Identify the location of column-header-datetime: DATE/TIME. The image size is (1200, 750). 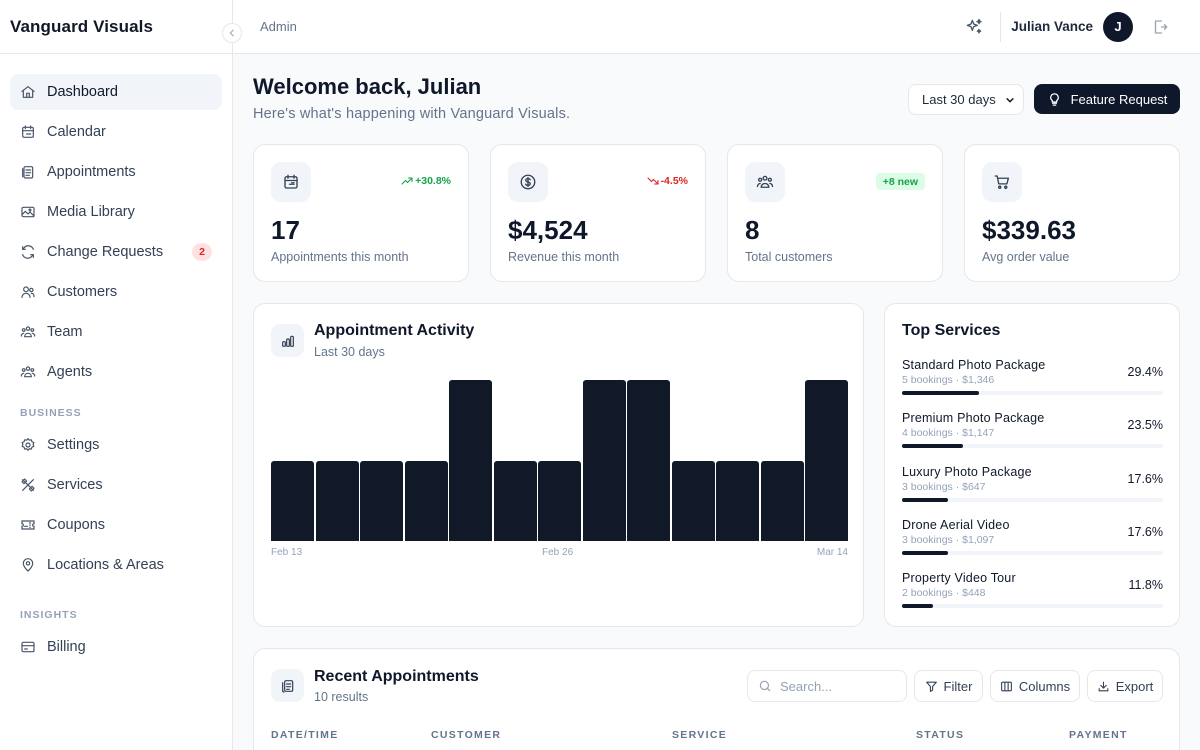
(305, 735).